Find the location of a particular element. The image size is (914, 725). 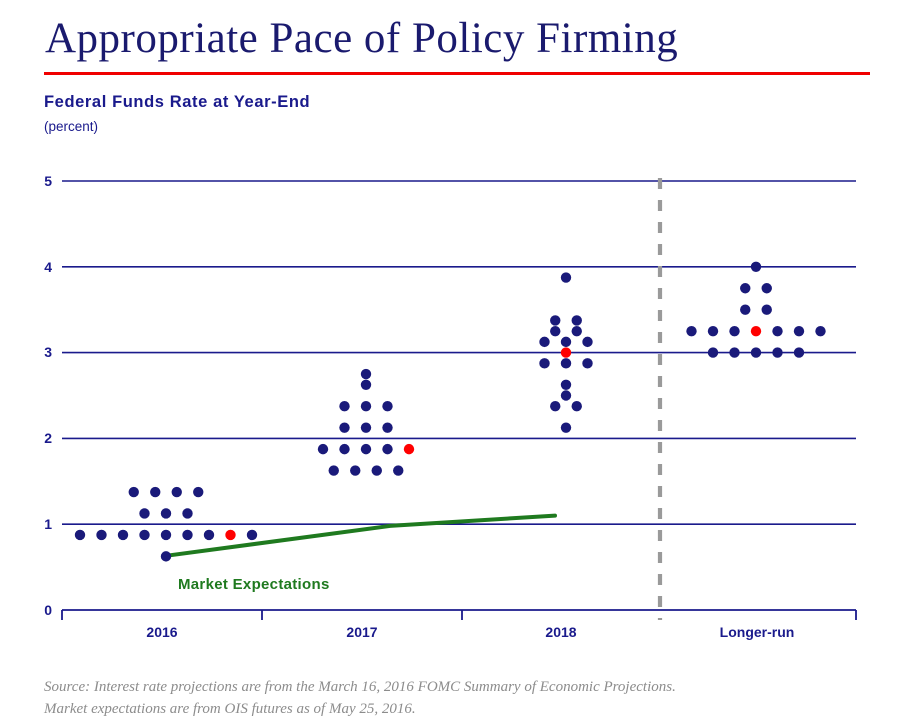

y-tick-label-2: 2 is located at coordinates (48, 438).